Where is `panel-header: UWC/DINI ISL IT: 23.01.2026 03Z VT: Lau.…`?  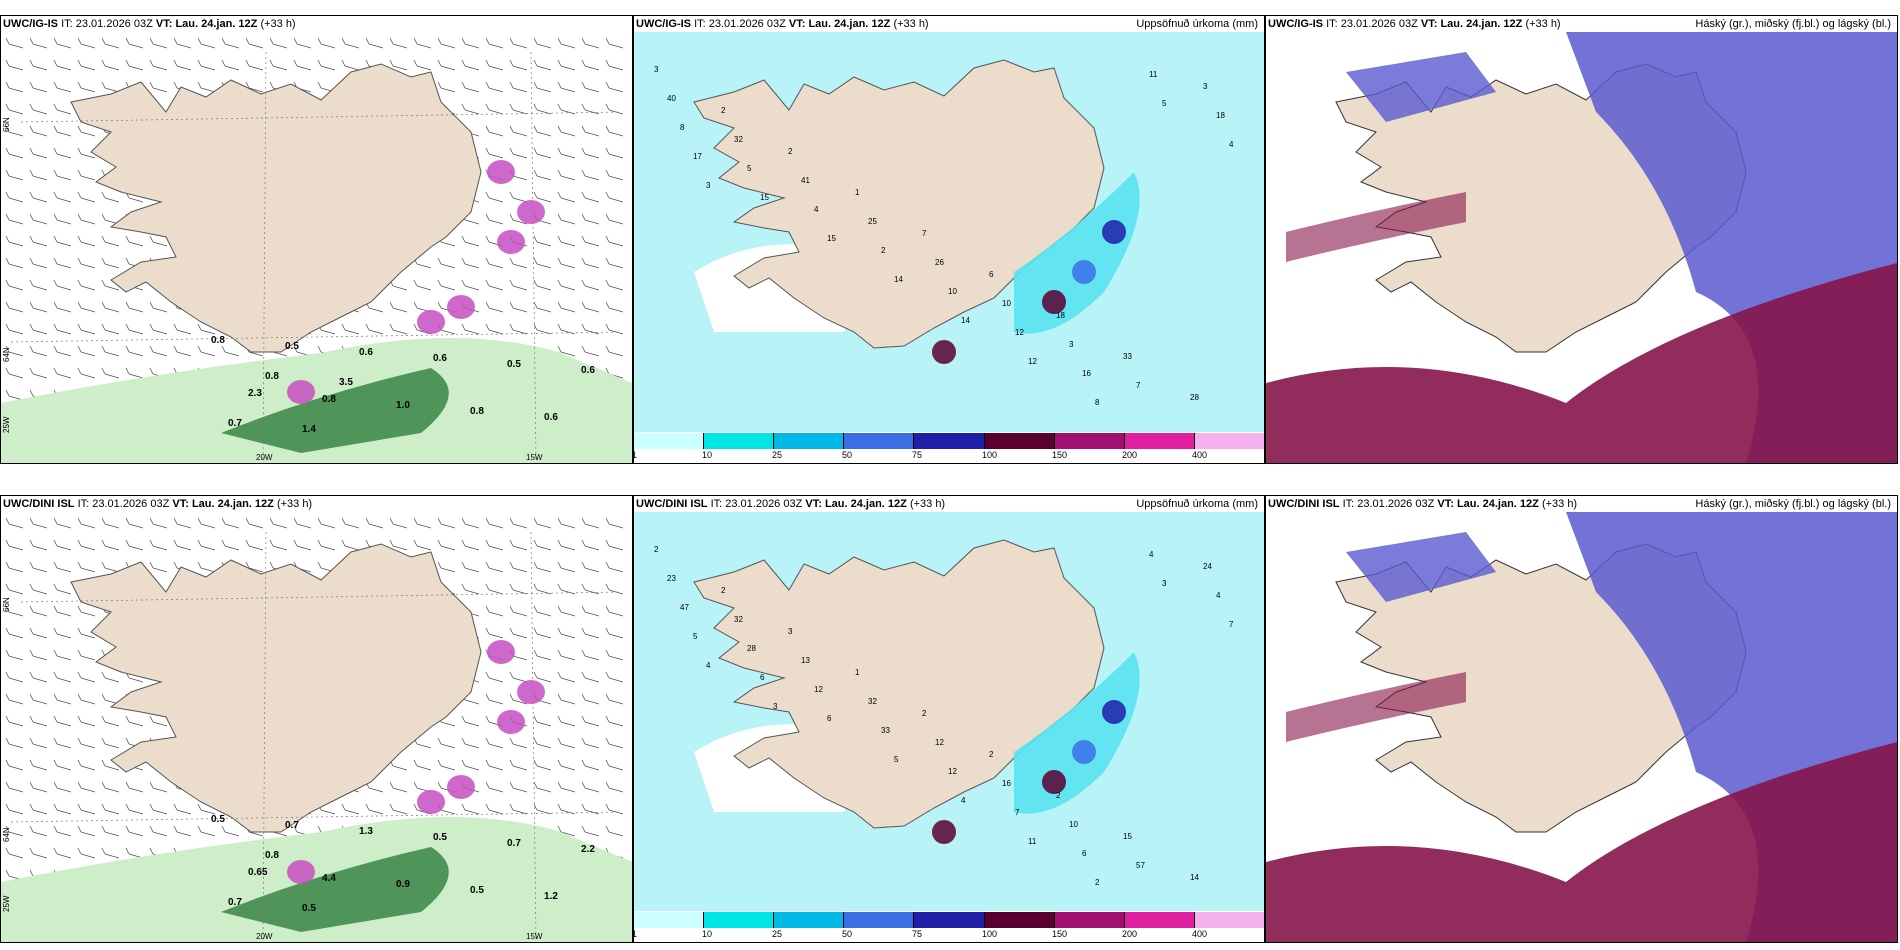 panel-header: UWC/DINI ISL IT: 23.01.2026 03Z VT: Lau.… is located at coordinates (949, 504).